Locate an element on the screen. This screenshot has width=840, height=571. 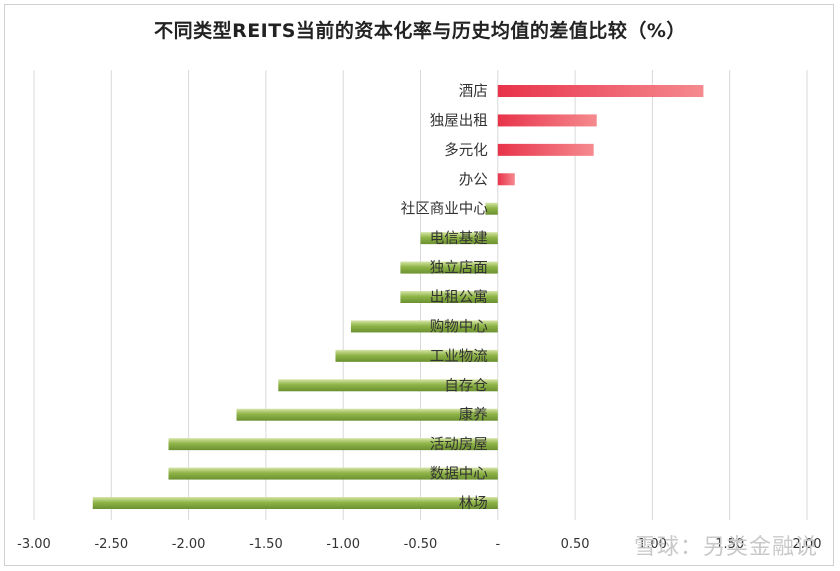
category-label: 社区商业中心 is located at coordinates (444, 209).